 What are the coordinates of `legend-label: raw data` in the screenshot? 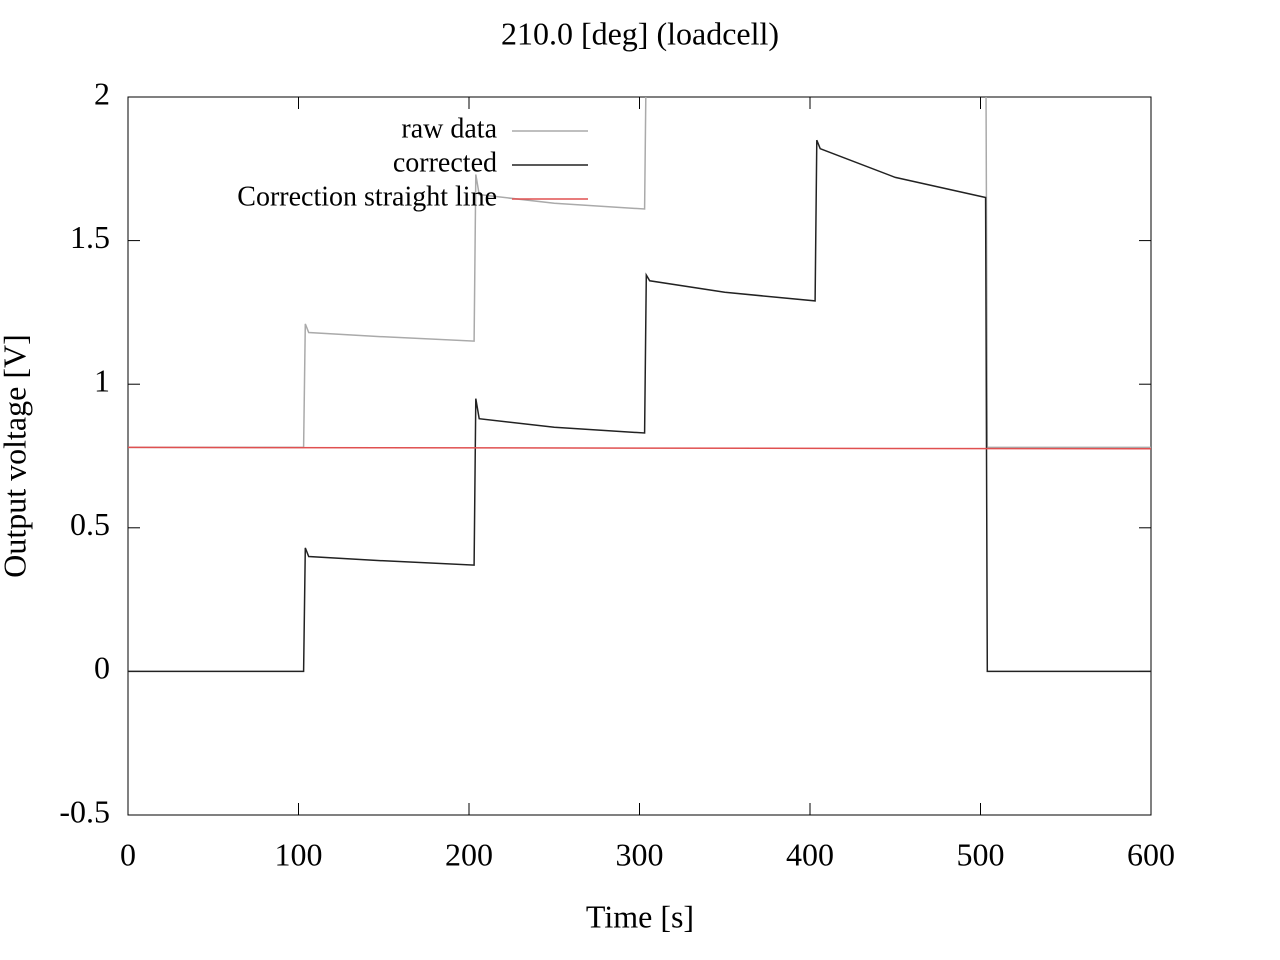 It's located at (449, 128).